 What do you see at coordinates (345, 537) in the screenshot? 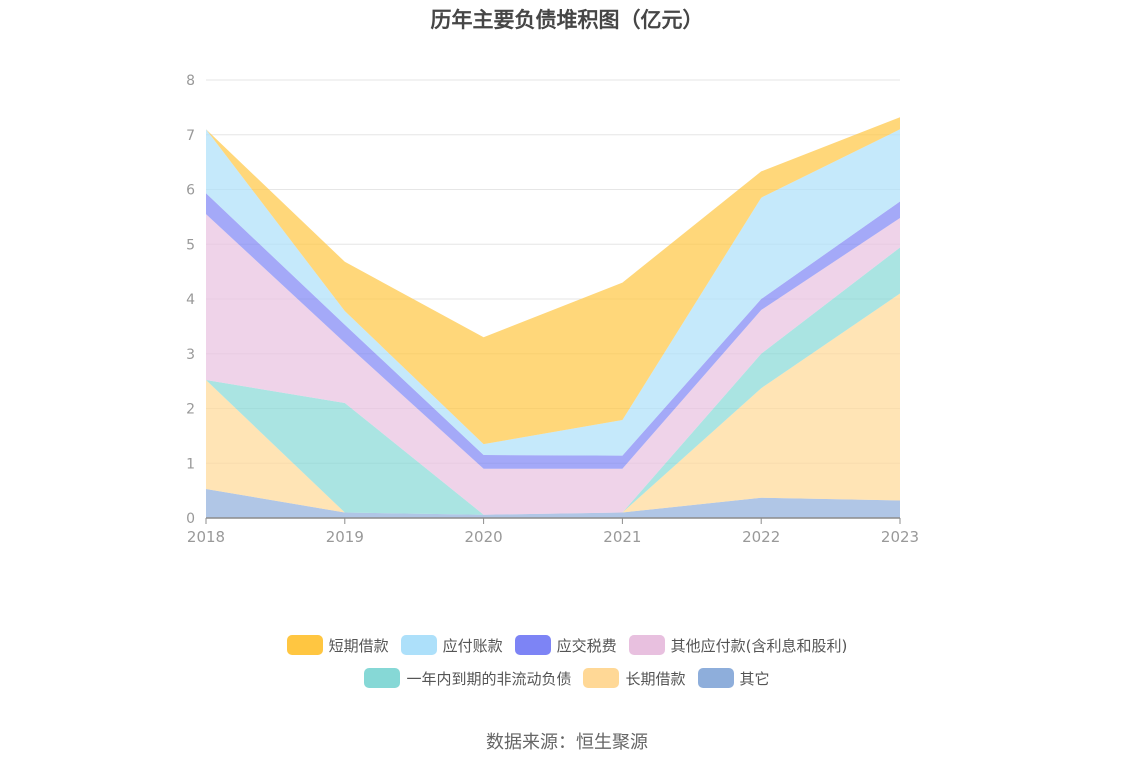
I see `x-tick-label: 2019` at bounding box center [345, 537].